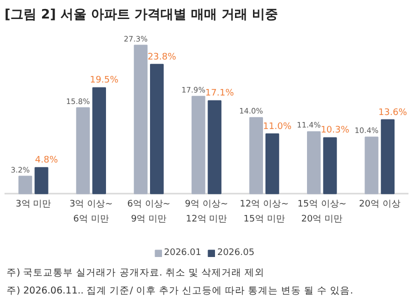 The width and height of the screenshot is (412, 300). Describe the element at coordinates (148, 212) in the screenshot. I see `x-tick-label: 6억 이상~ 9억 미만` at that location.